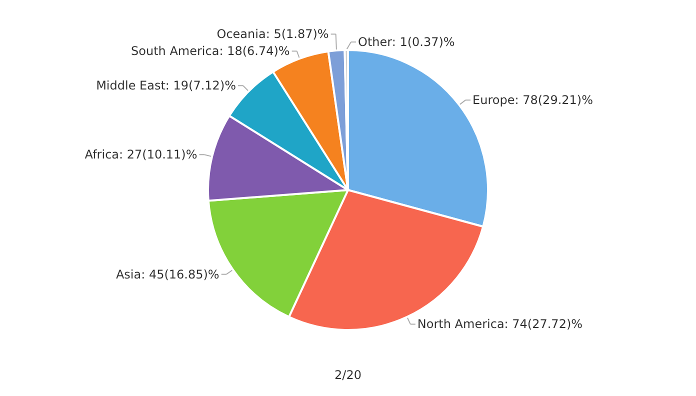 This screenshot has width=696, height=396. What do you see at coordinates (141, 155) in the screenshot?
I see `slice-label: Africa: 27(10.11)%` at bounding box center [141, 155].